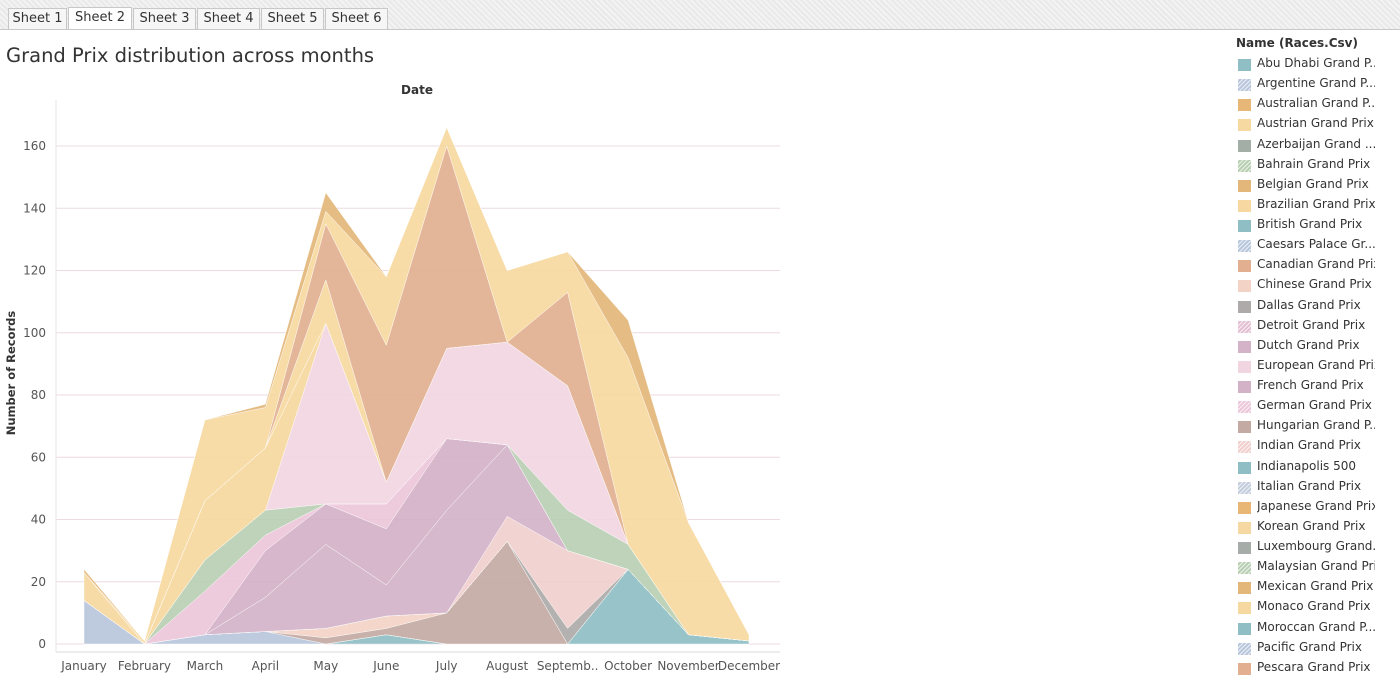 The height and width of the screenshot is (680, 1400). Describe the element at coordinates (1309, 646) in the screenshot. I see `legend-label: Pacific Grand Prix` at that location.